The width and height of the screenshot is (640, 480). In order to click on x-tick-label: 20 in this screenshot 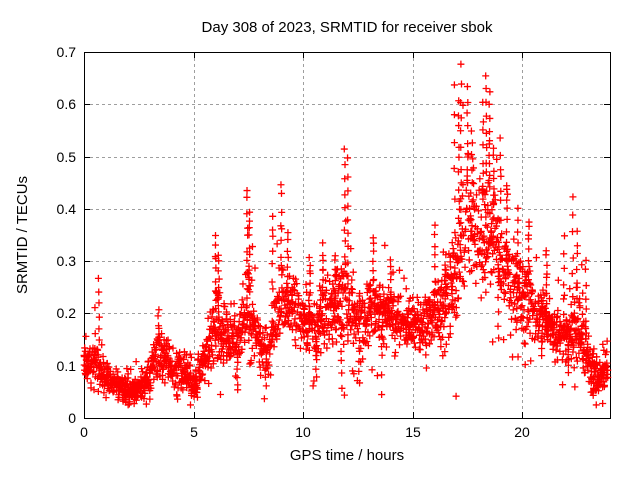, I will do `click(522, 432)`.